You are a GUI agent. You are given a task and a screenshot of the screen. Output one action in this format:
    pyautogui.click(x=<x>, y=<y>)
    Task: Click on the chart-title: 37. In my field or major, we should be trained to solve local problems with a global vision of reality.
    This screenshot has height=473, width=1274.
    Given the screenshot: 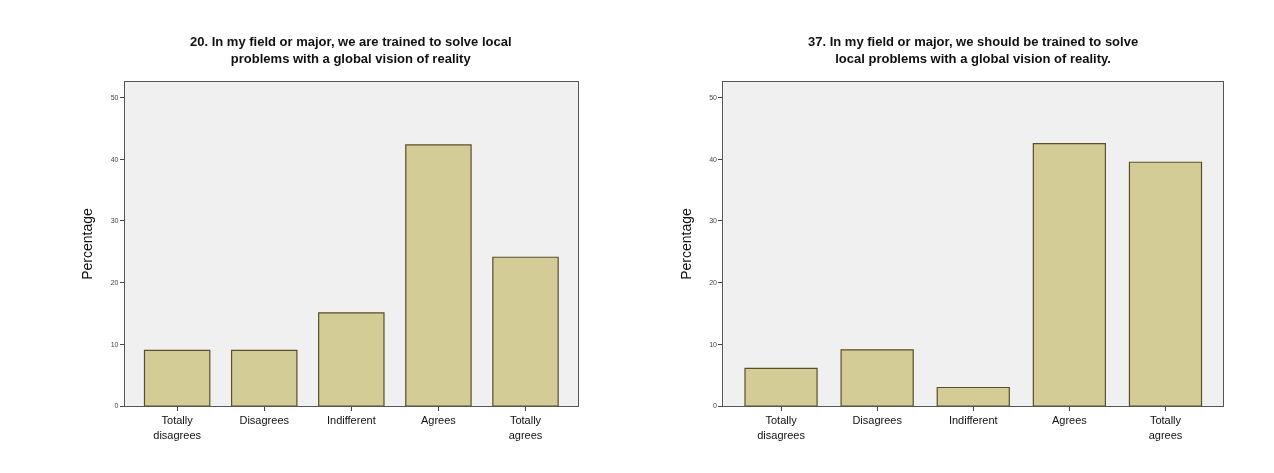 What is the action you would take?
    pyautogui.click(x=973, y=50)
    